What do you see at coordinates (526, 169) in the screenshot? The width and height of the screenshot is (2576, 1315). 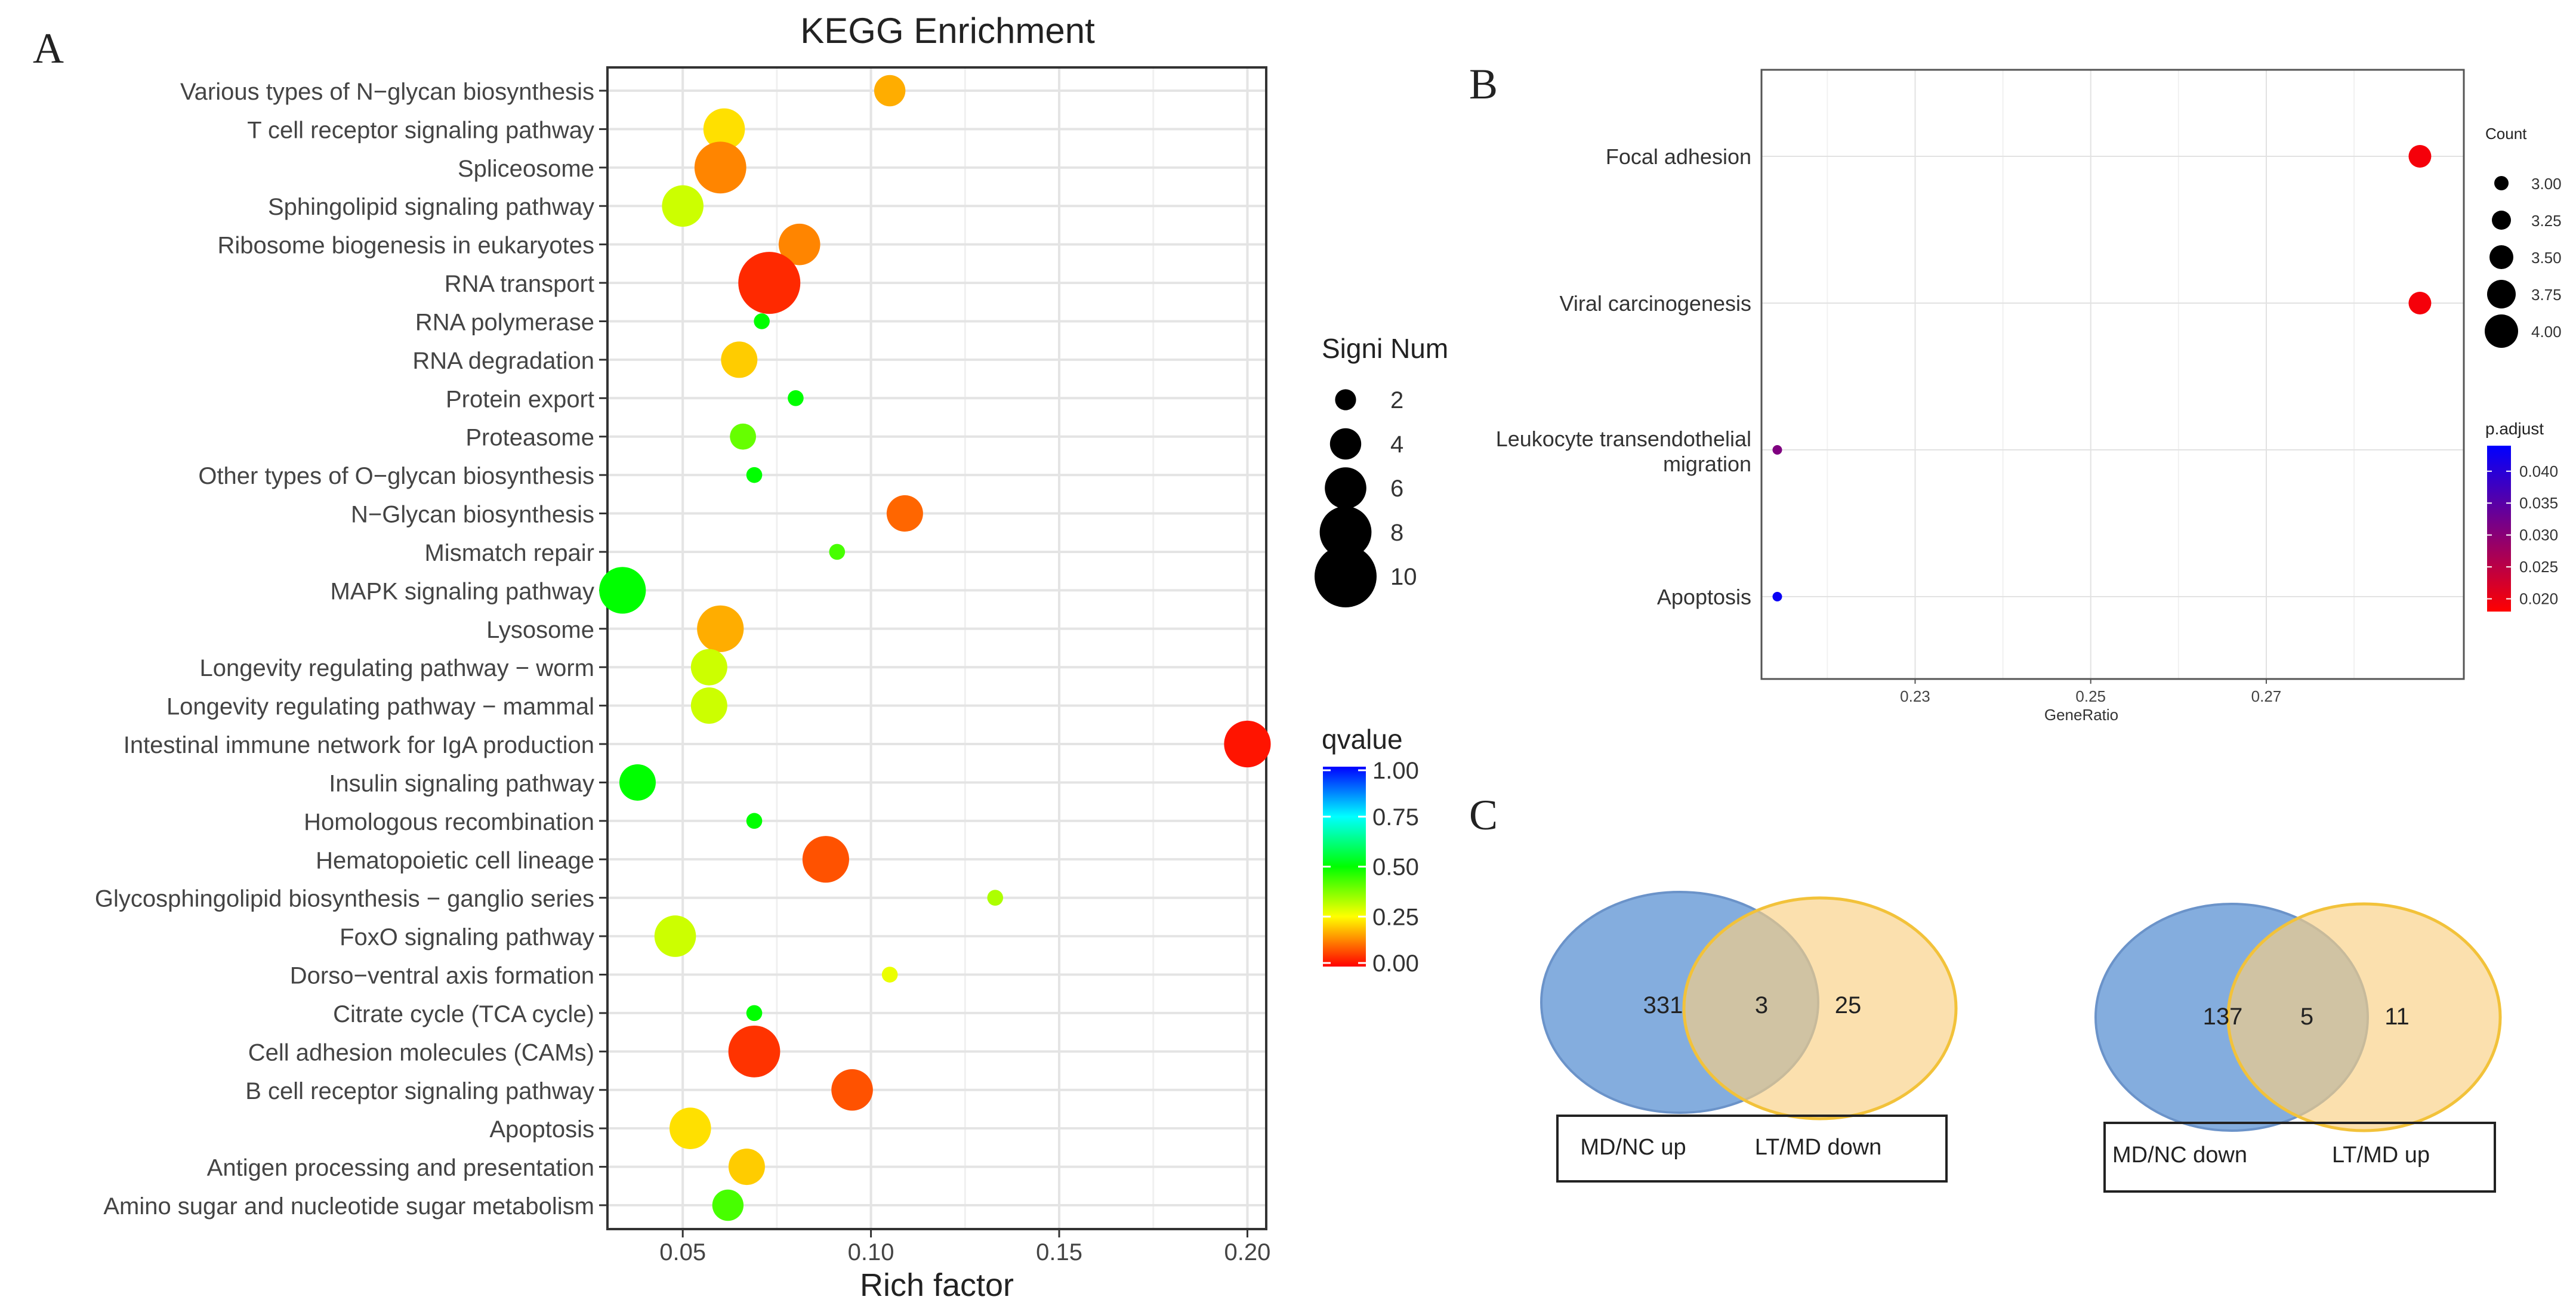 I see `panel-a-category-label: Spliceosome` at bounding box center [526, 169].